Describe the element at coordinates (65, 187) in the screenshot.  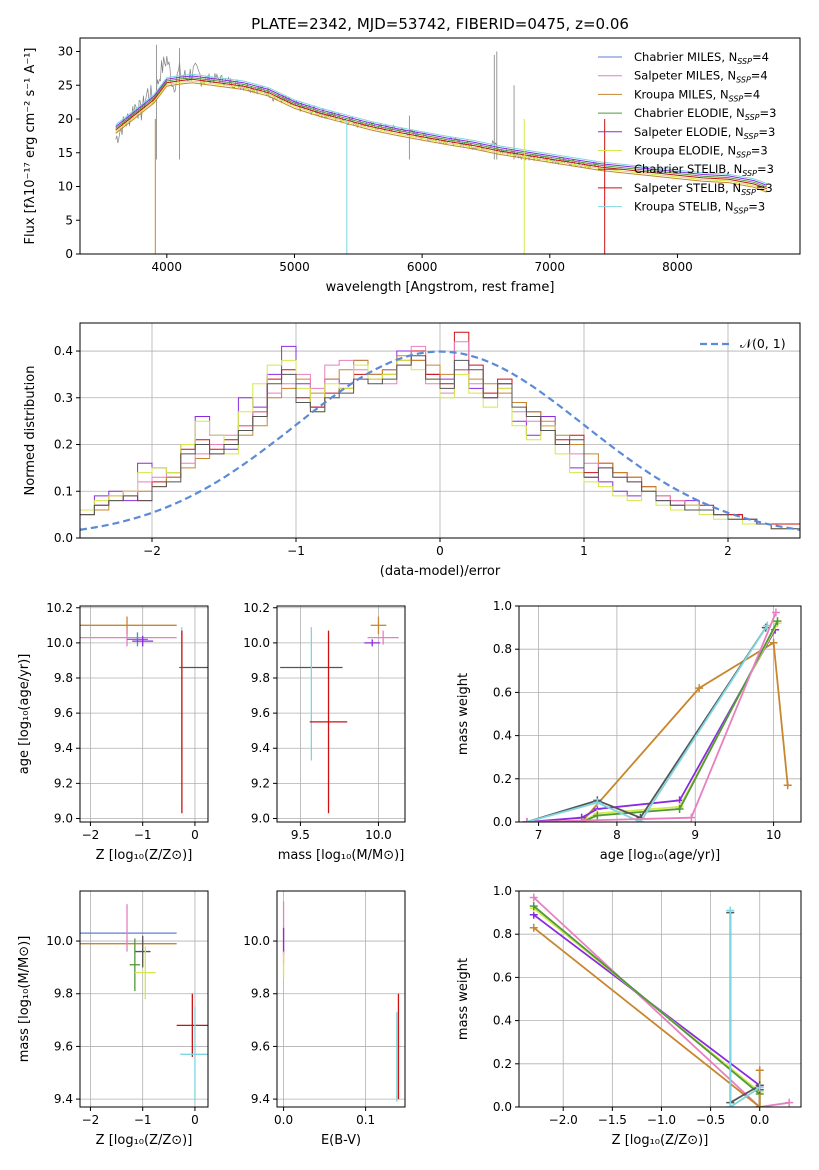
I see `y-tick-label: 10` at that location.